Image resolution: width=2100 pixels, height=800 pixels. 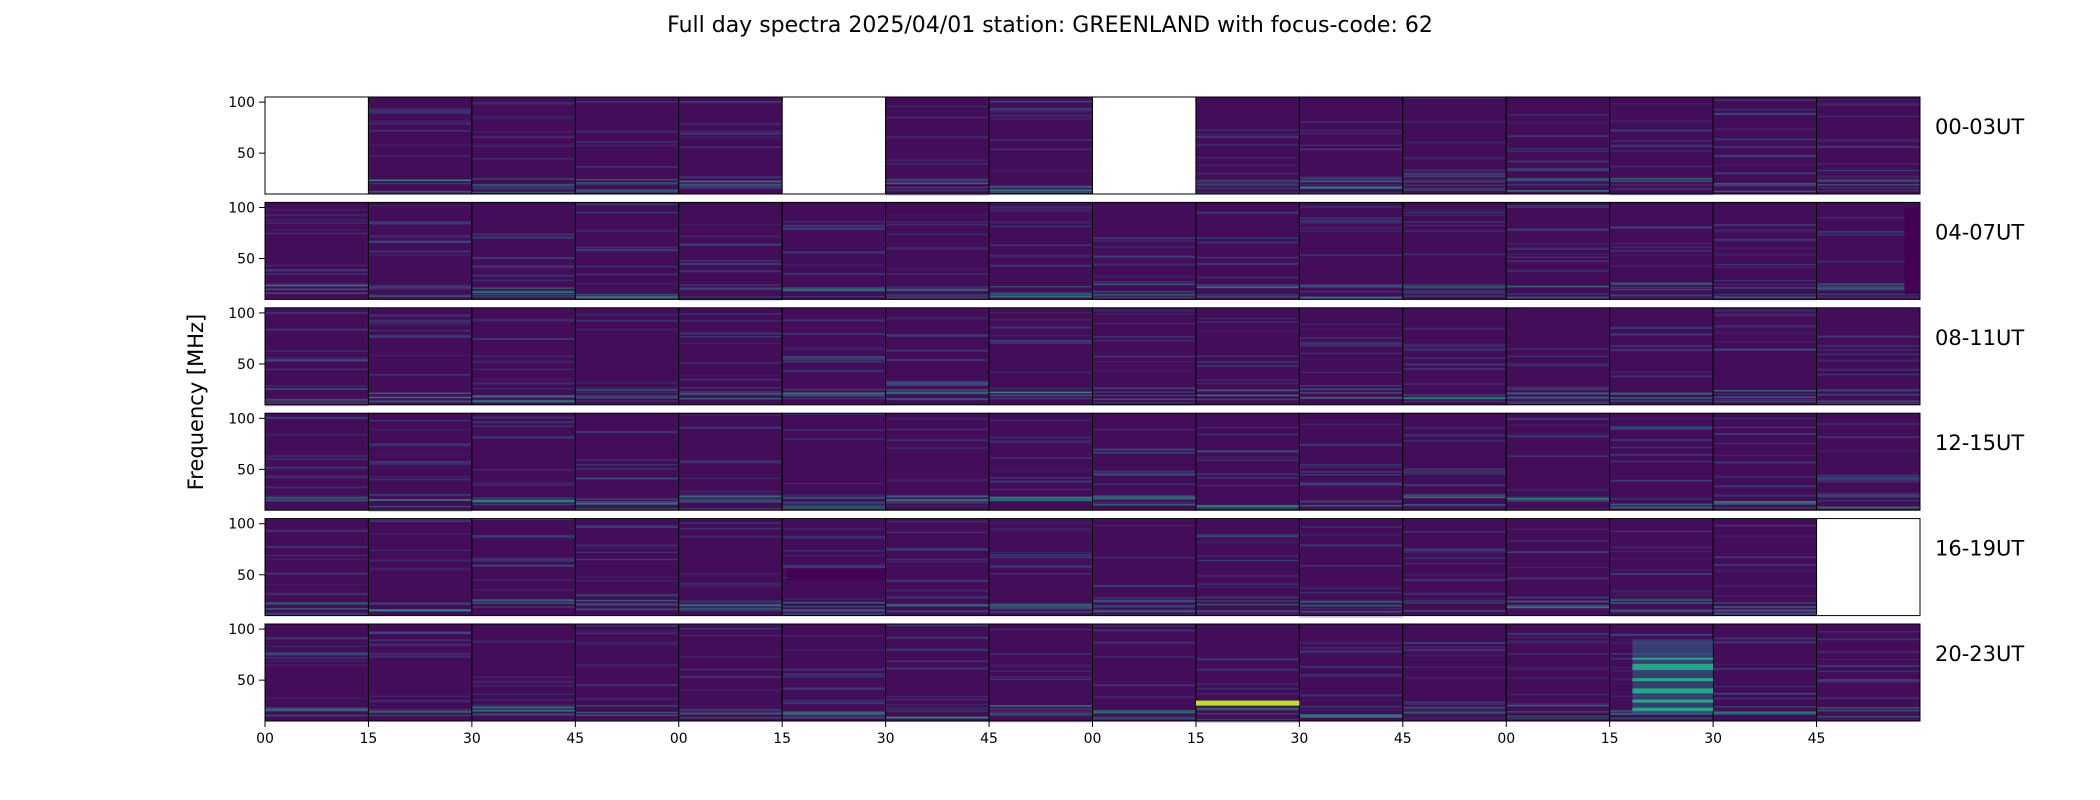 What do you see at coordinates (1979, 338) in the screenshot?
I see `row-time-label: 08-11UT` at bounding box center [1979, 338].